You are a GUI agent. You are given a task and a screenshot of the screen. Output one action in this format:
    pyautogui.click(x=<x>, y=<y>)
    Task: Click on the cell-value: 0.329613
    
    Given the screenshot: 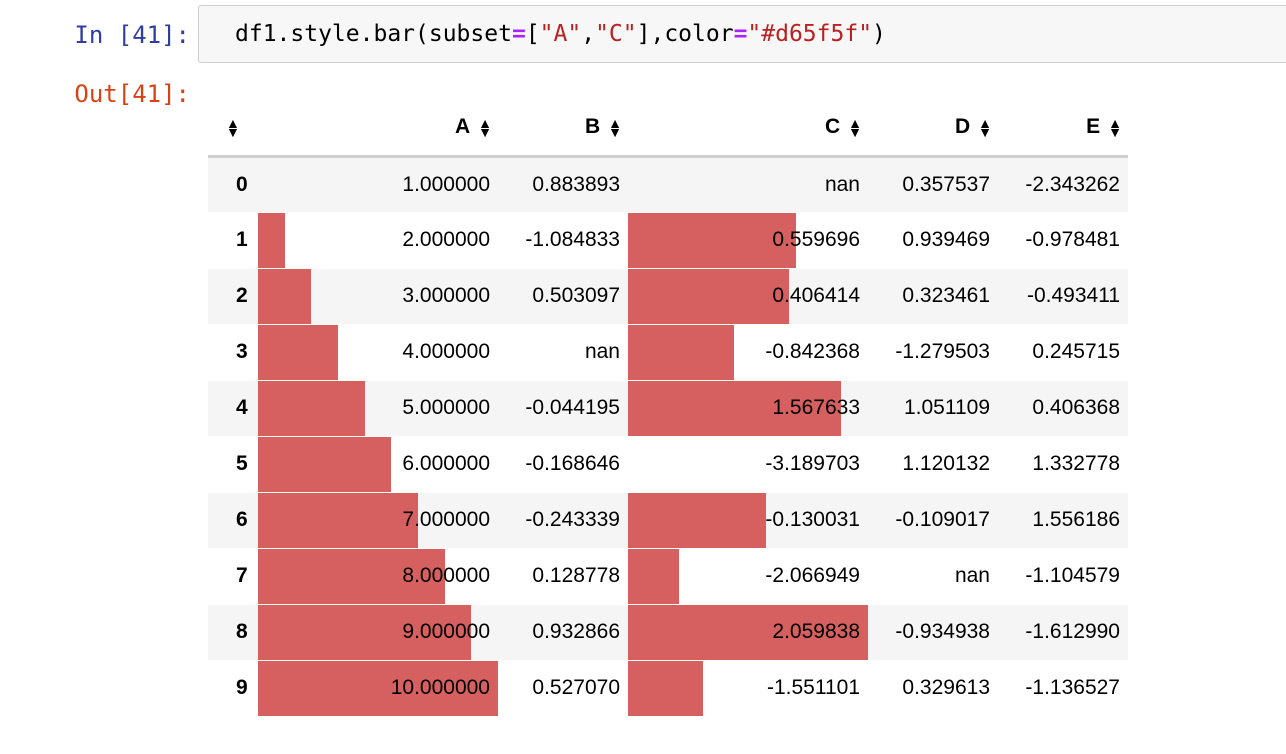 What is the action you would take?
    pyautogui.click(x=946, y=688)
    